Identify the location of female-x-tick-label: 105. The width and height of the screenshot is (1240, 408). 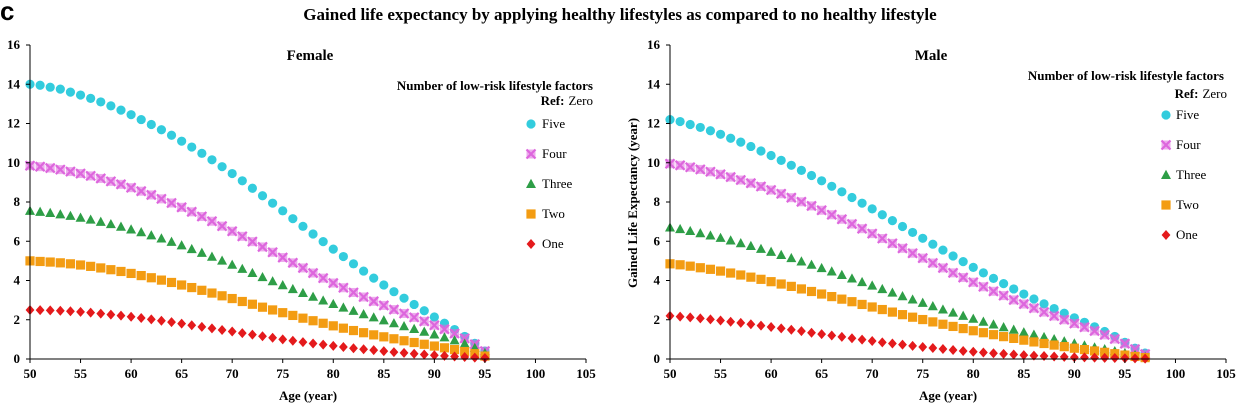
(586, 373).